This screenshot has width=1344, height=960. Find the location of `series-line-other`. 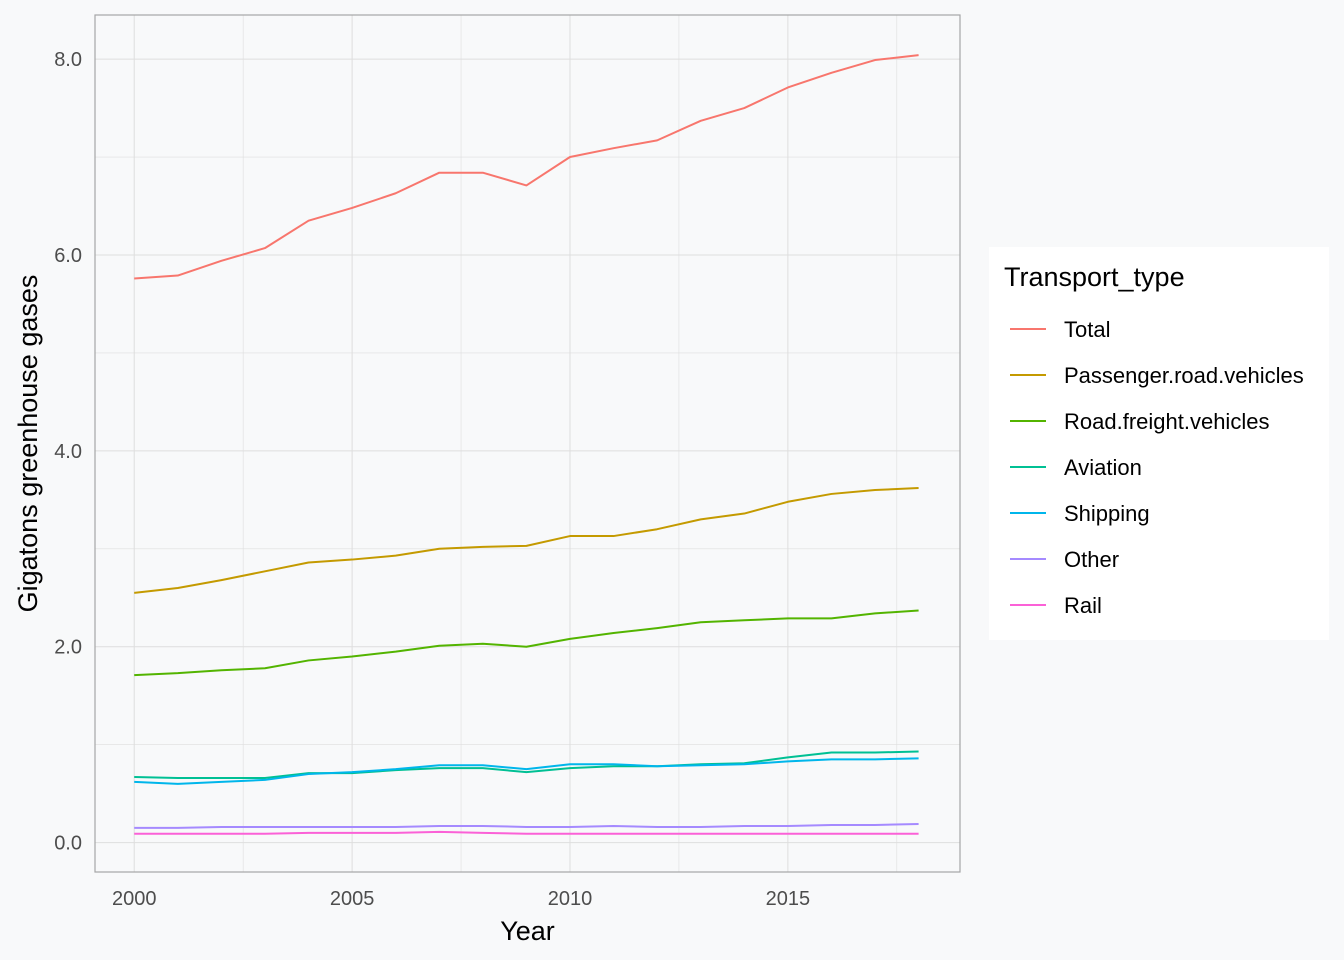

series-line-other is located at coordinates (526, 826).